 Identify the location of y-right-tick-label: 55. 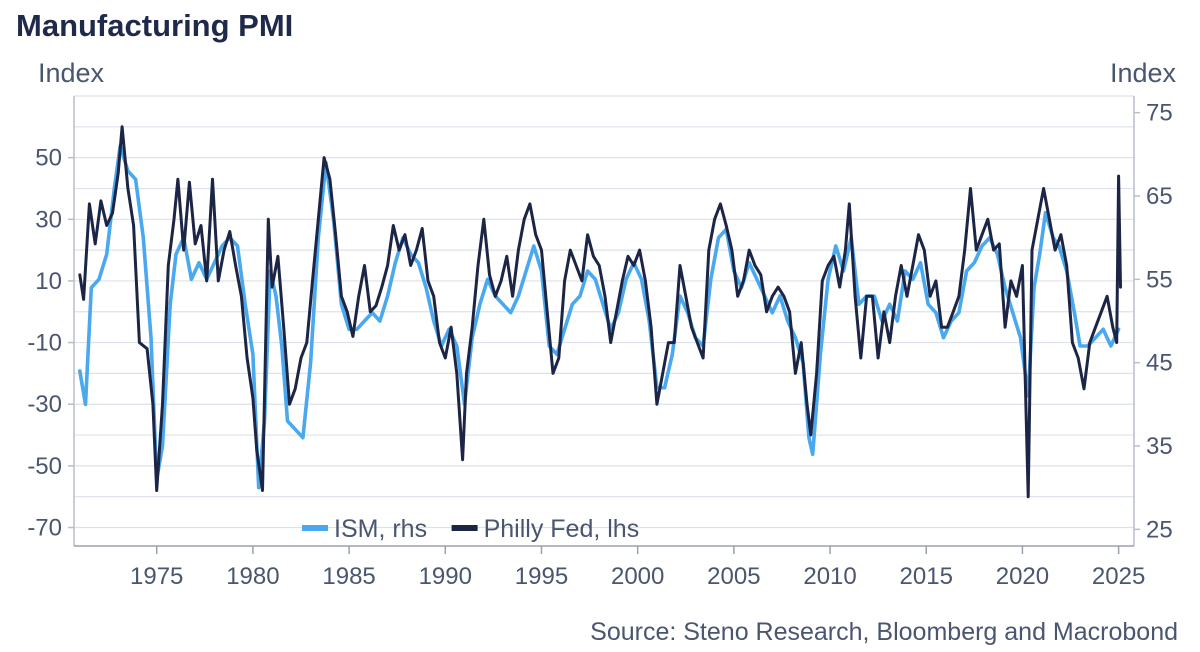
(1159, 279).